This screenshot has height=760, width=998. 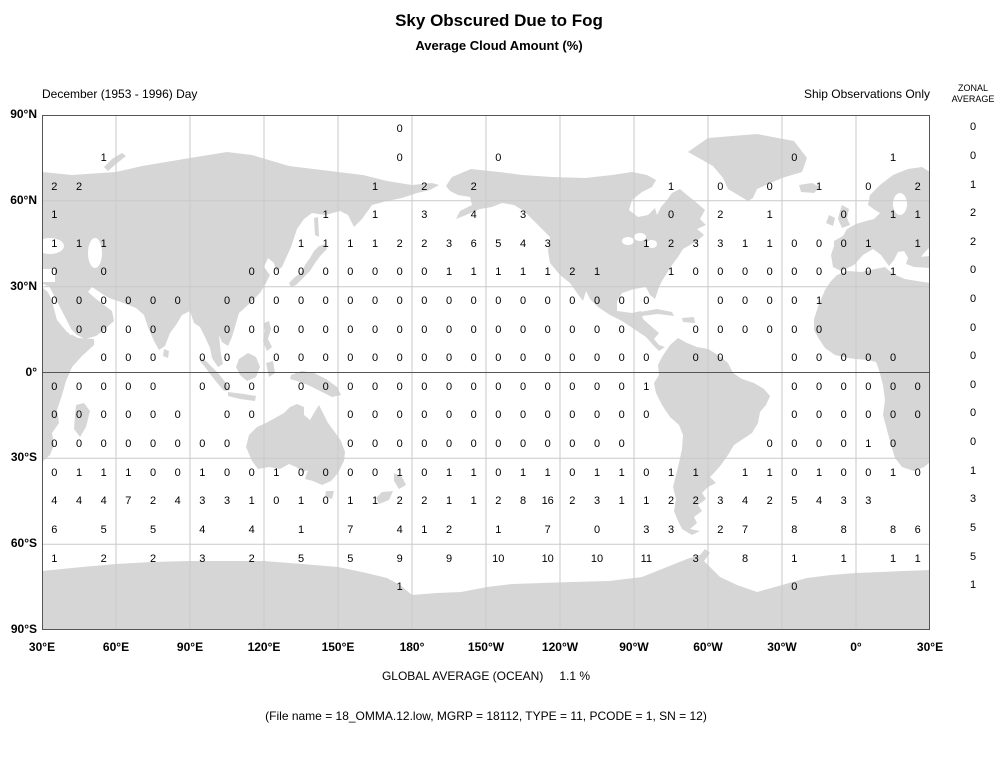 What do you see at coordinates (264, 647) in the screenshot?
I see `x-axis-tick-label: 120°E` at bounding box center [264, 647].